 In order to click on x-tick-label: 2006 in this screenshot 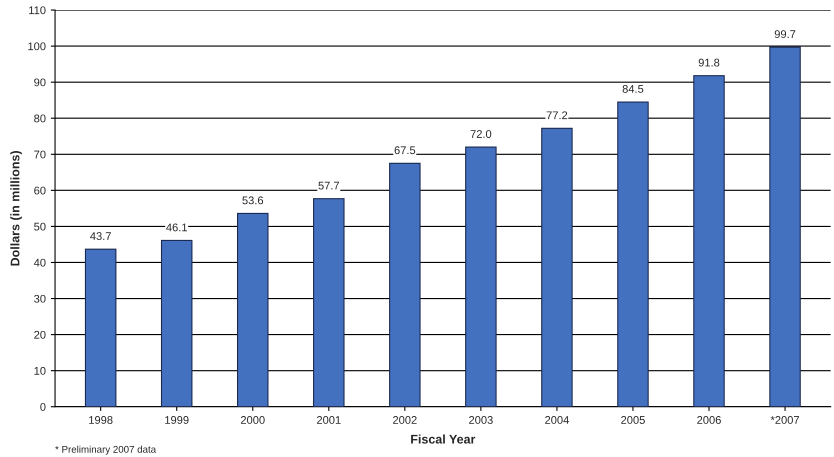, I will do `click(709, 420)`.